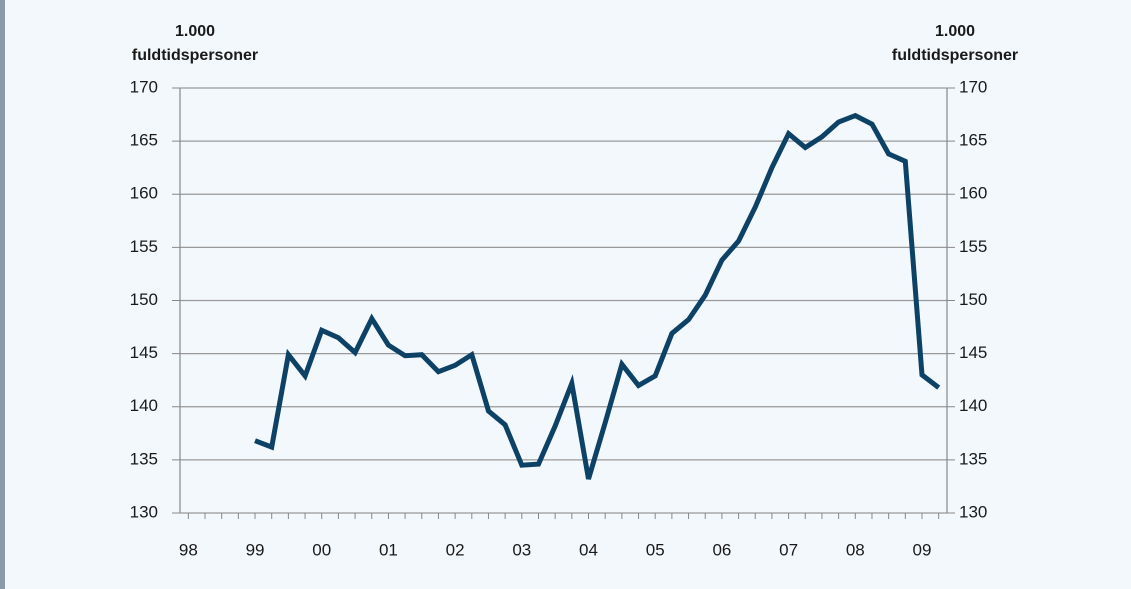 This screenshot has height=589, width=1131. I want to click on x-tick-label: 07, so click(788, 549).